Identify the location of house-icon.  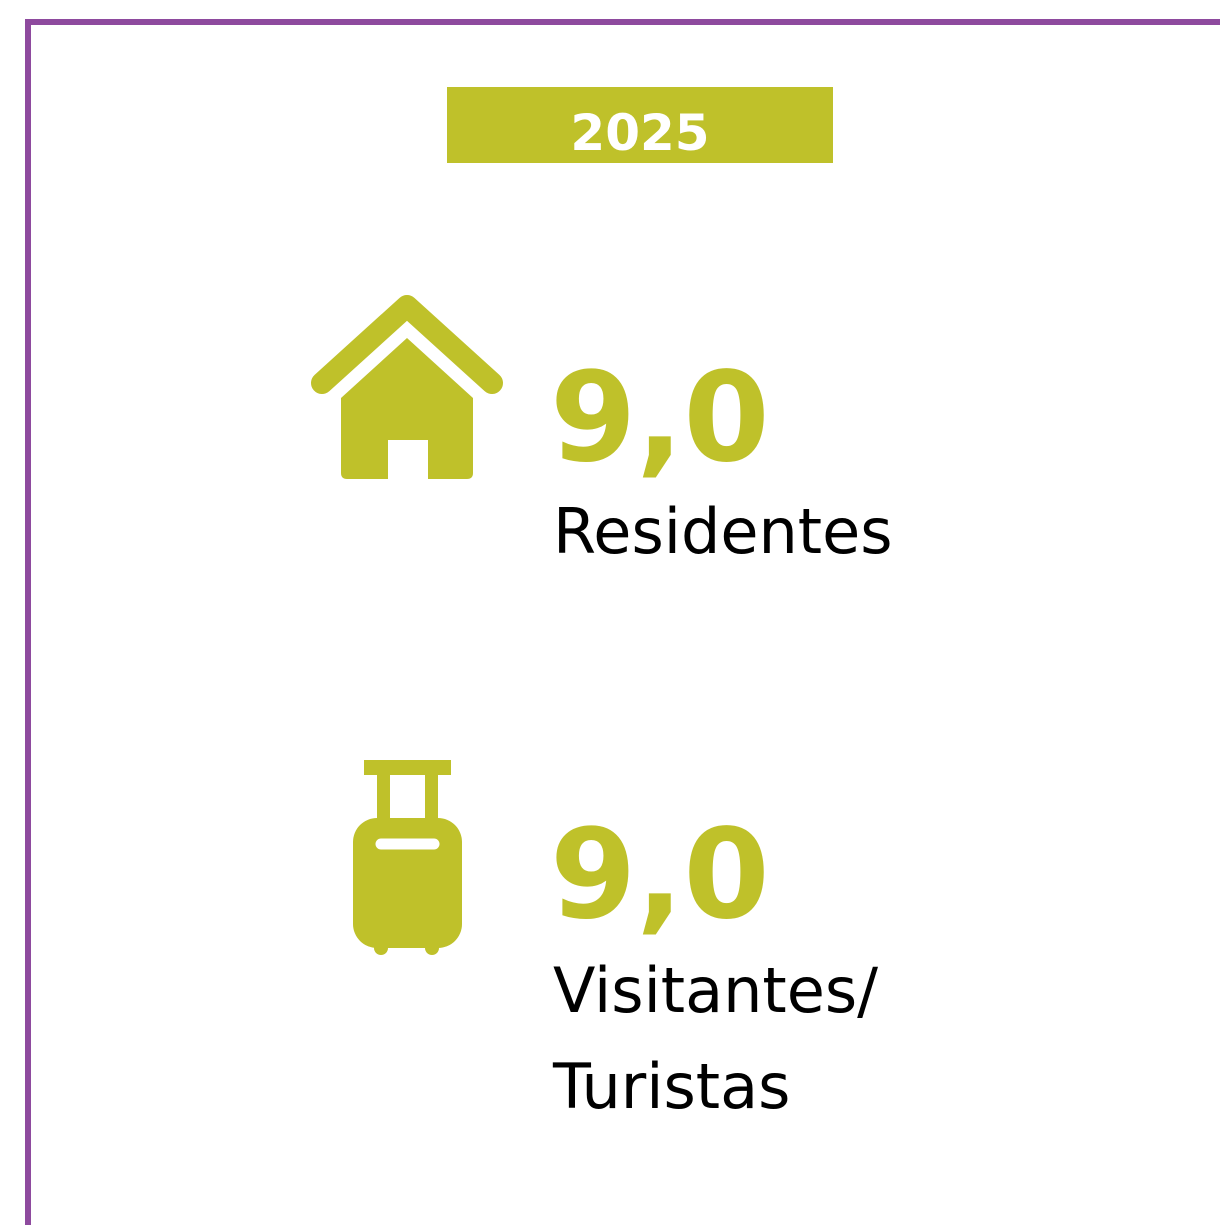
(407, 387).